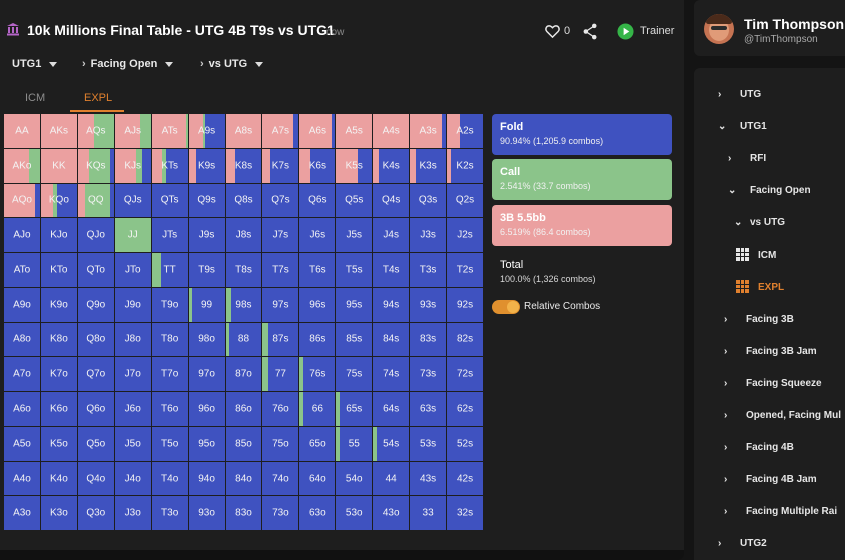 This screenshot has height=560, width=845. Describe the element at coordinates (95, 339) in the screenshot. I see `hand-cell: Q8o` at that location.